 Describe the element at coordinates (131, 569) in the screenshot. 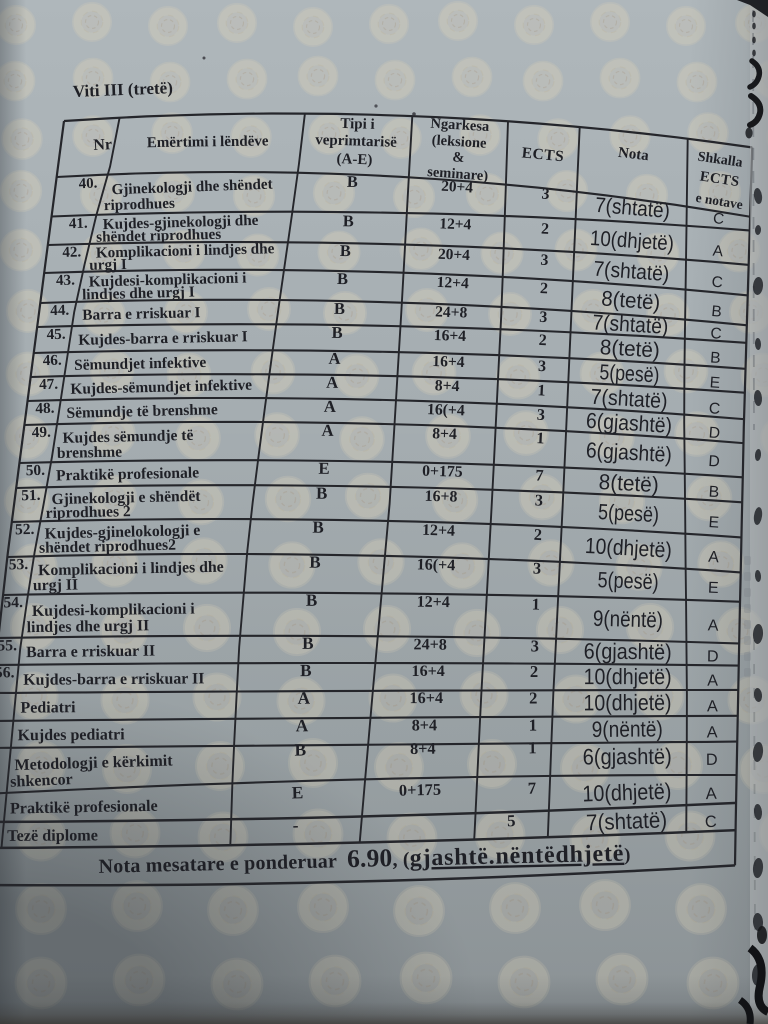

I see `svg-text: Komplikacioni i lindjes dhe` at that location.